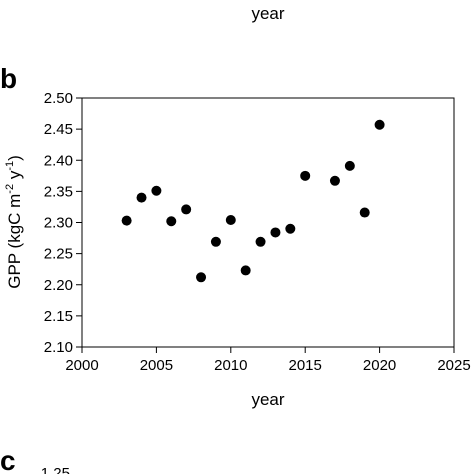 The width and height of the screenshot is (474, 474). I want to click on panel-label-b: b, so click(8, 78).